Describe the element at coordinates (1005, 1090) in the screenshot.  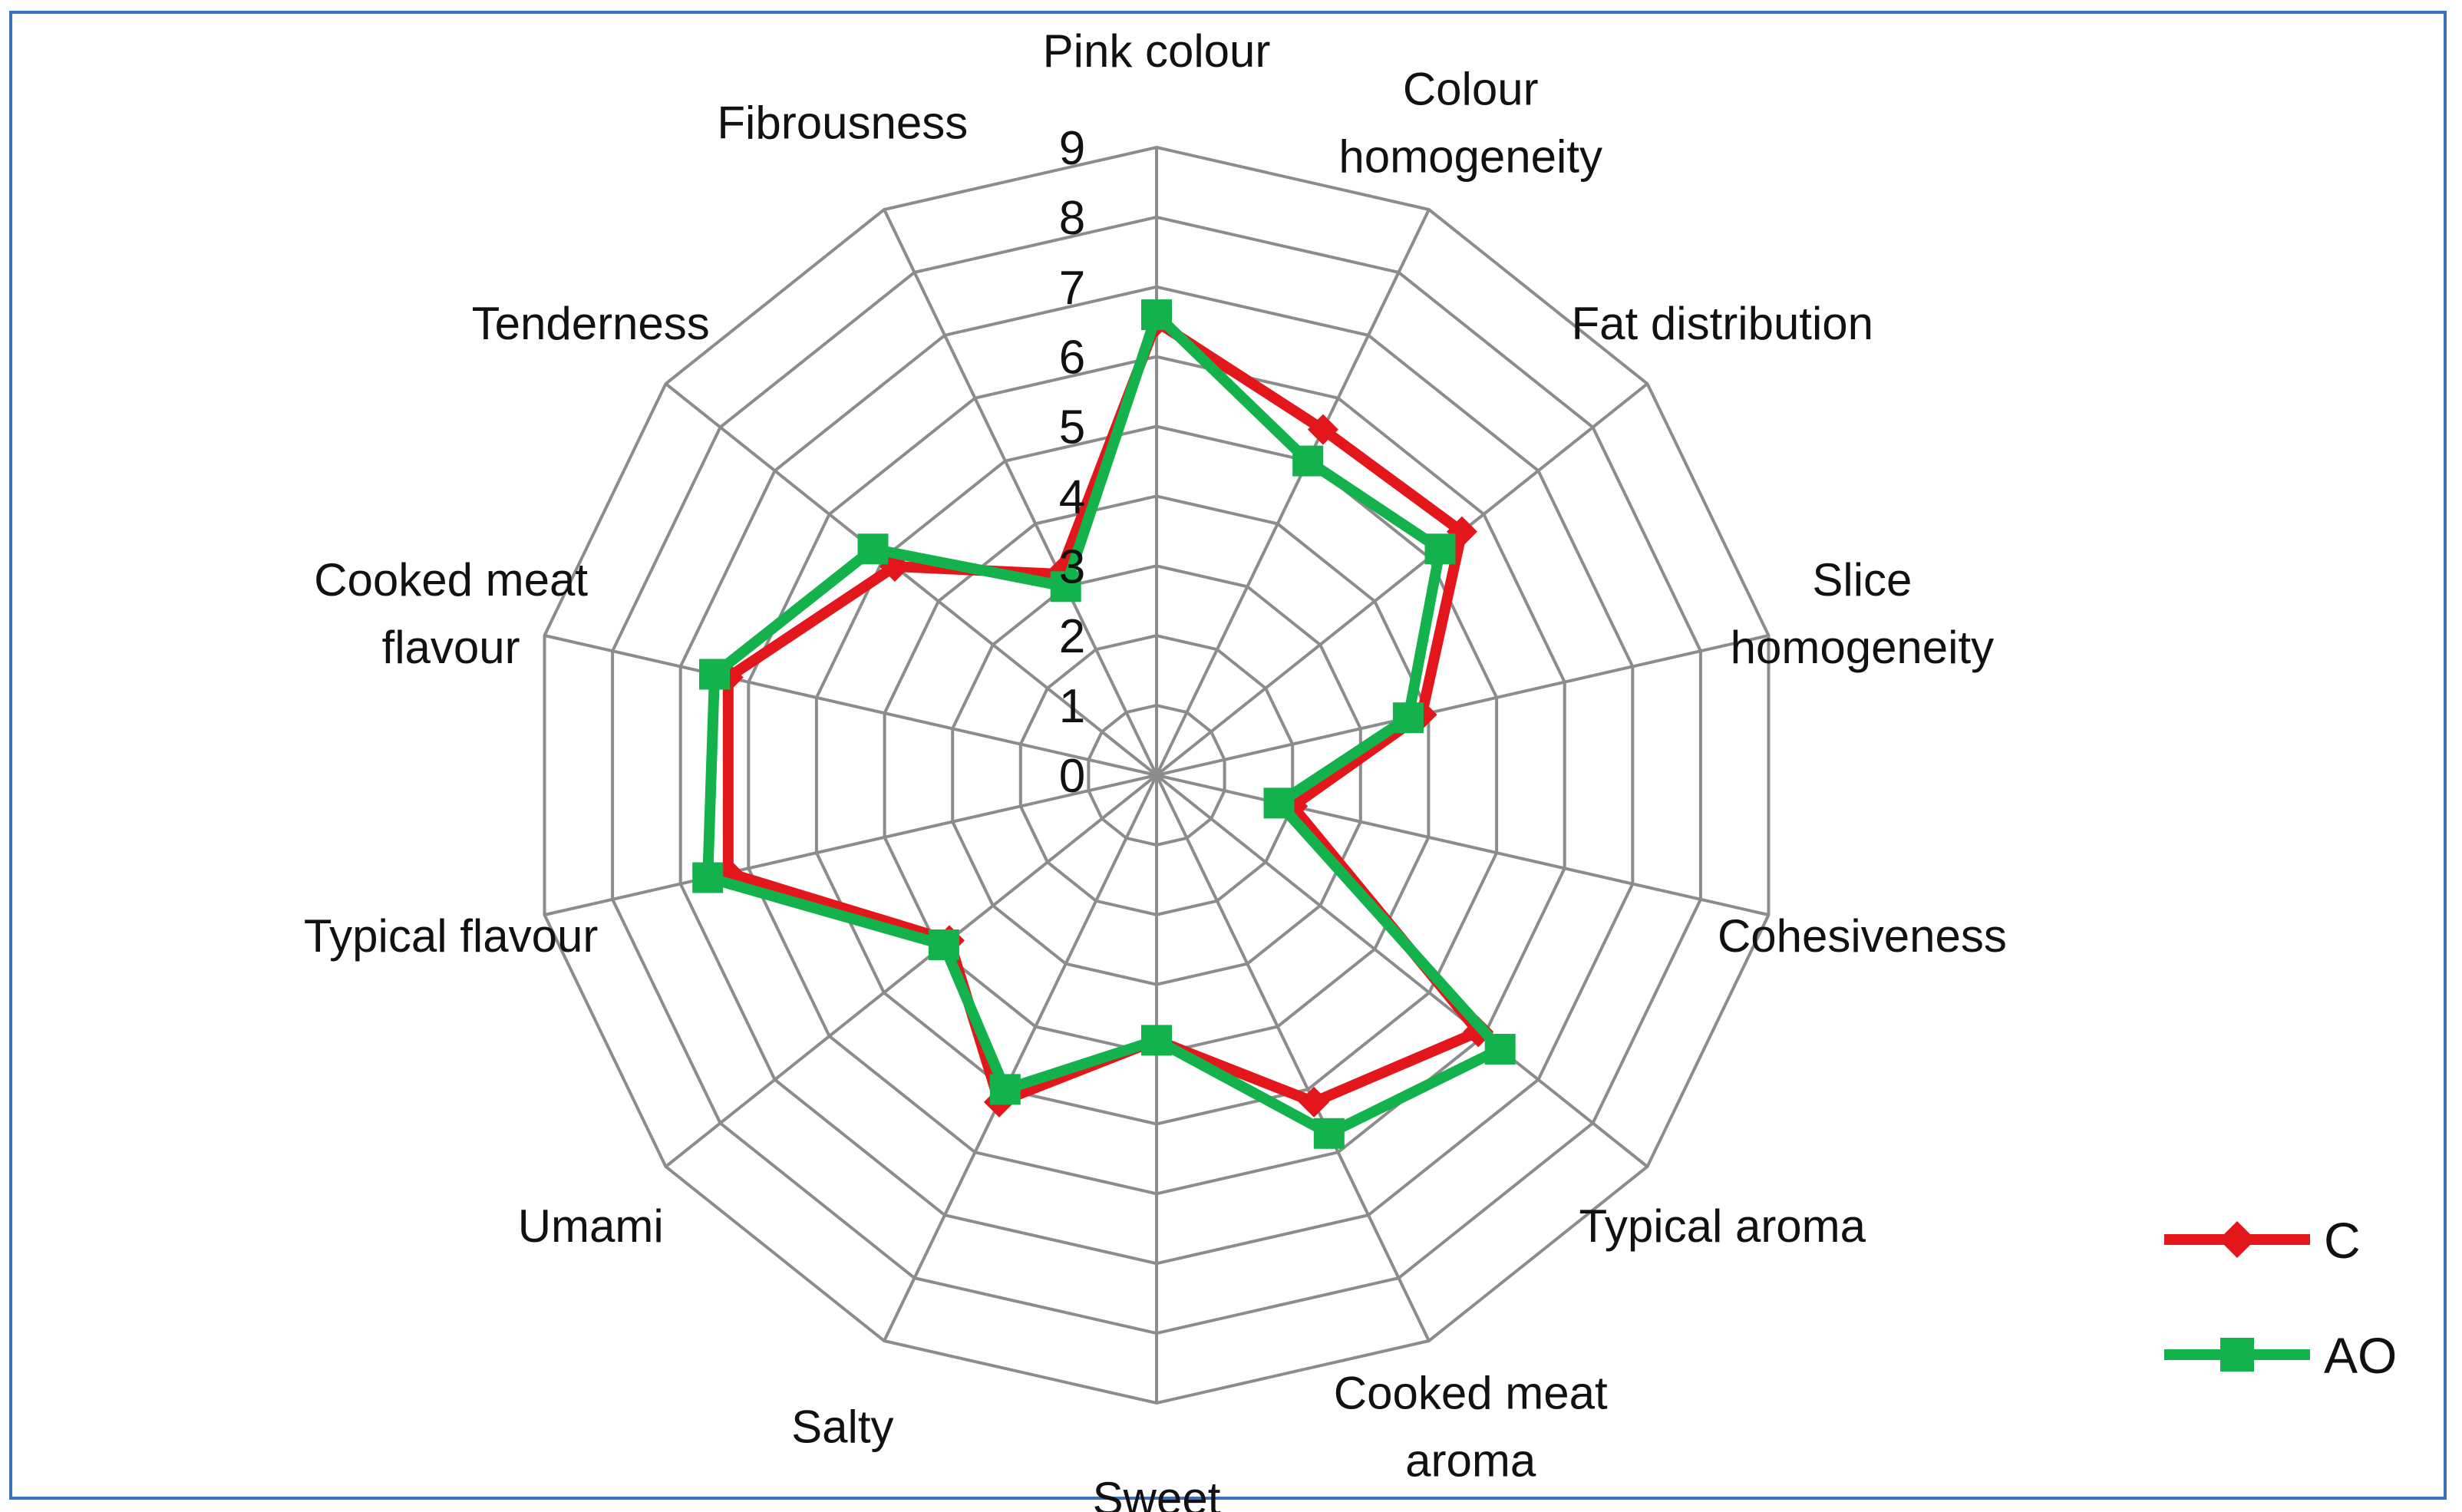
I see `point-ao-salty` at that location.